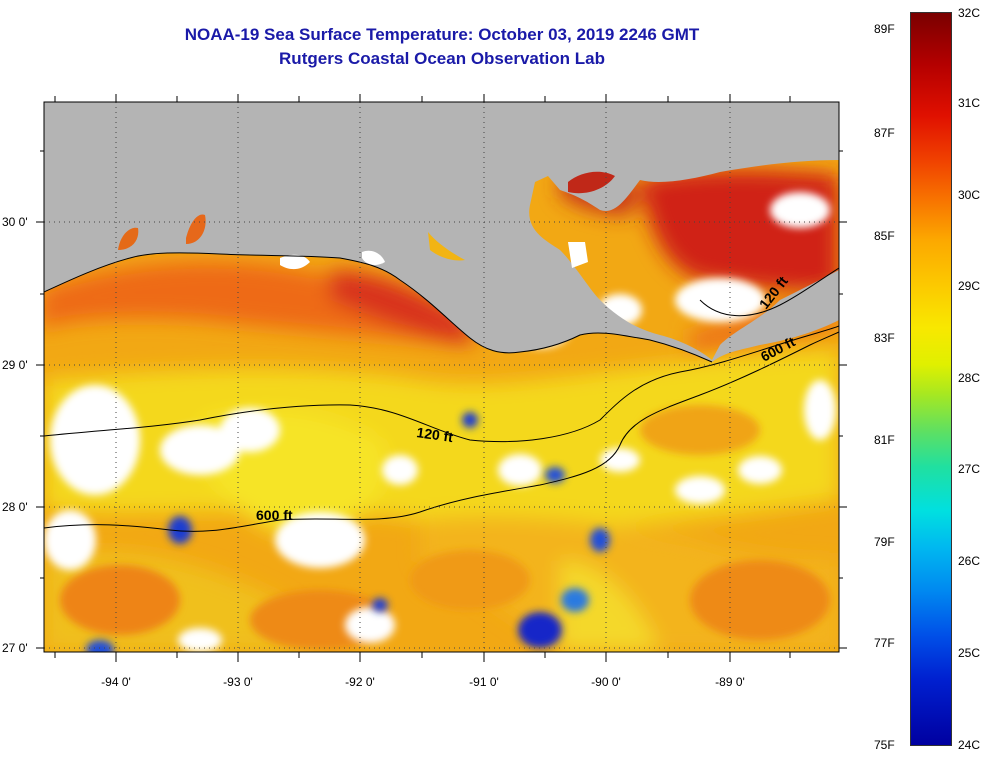 The width and height of the screenshot is (992, 761). Describe the element at coordinates (730, 682) in the screenshot. I see `lon-label: -89 0'` at that location.